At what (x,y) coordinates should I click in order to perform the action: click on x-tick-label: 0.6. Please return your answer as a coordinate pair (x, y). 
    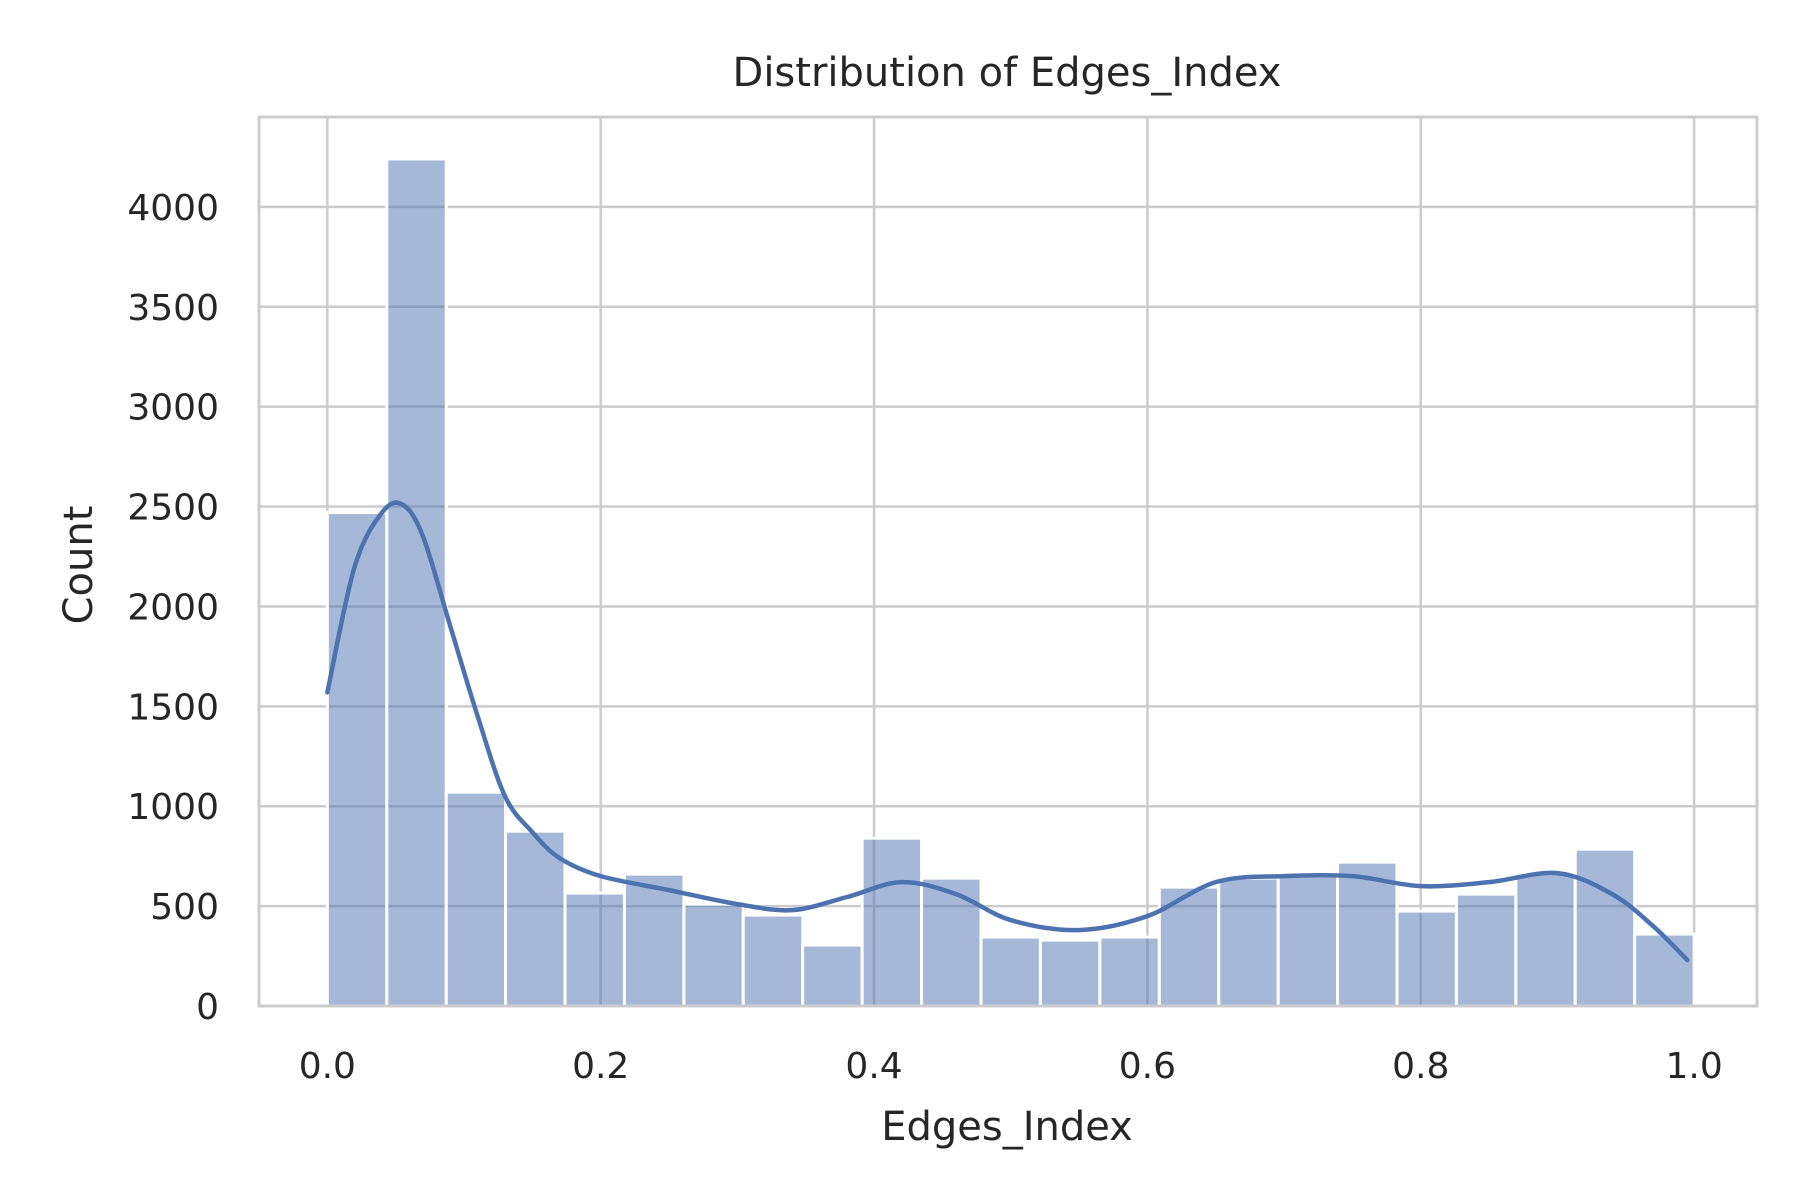
    Looking at the image, I should click on (1147, 1066).